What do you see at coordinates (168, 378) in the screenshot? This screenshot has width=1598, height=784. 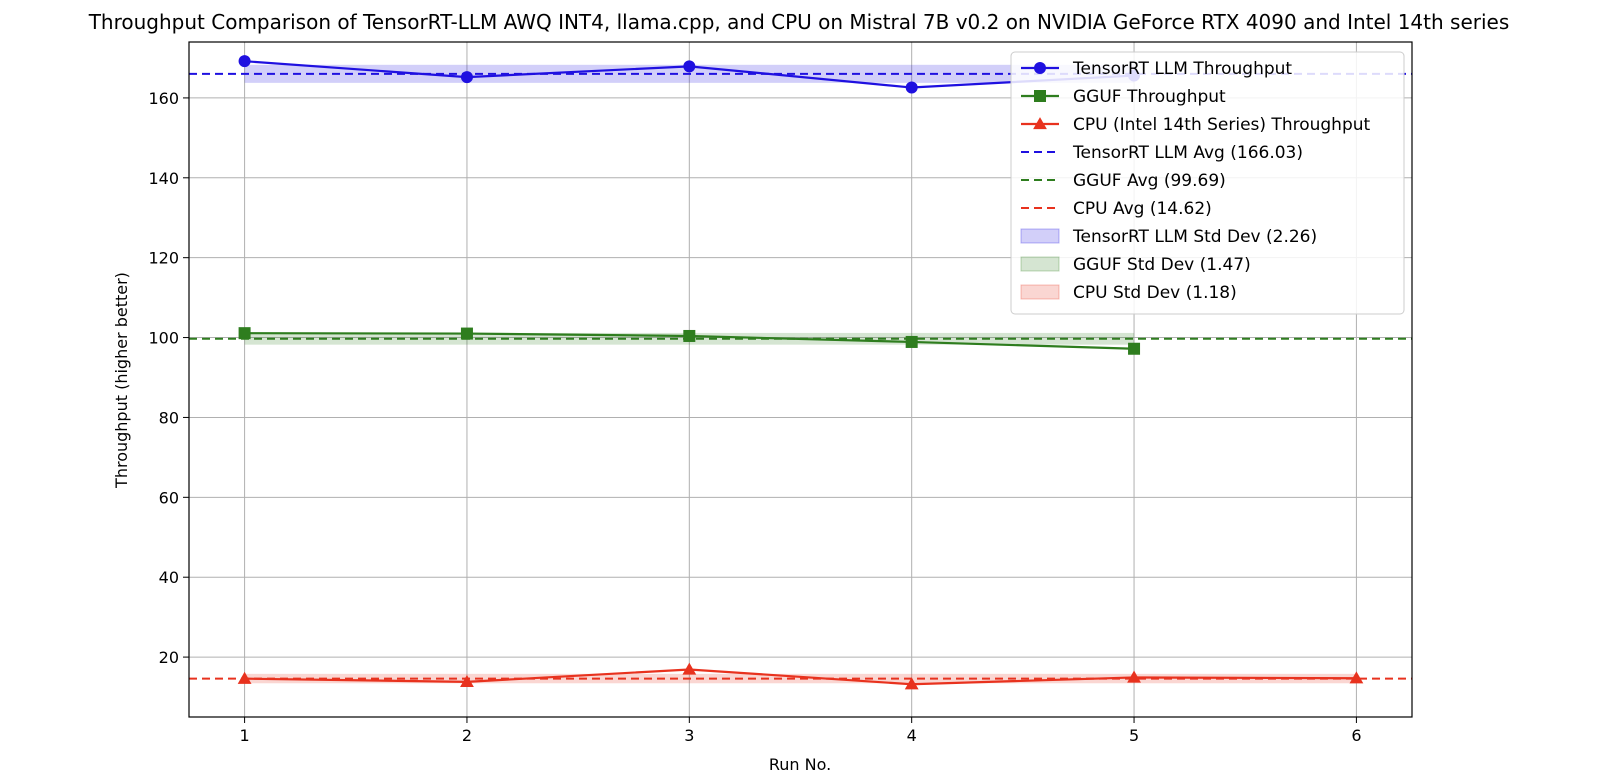 I see `y-axis-ticks: 20 40 60 80 100 120 140 160` at bounding box center [168, 378].